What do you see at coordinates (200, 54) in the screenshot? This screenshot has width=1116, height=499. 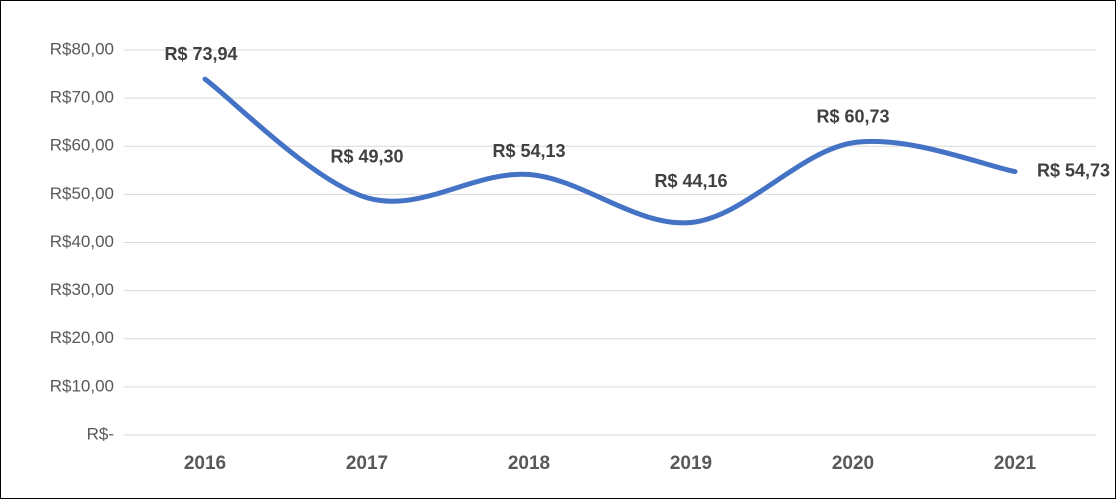 I see `data-label: R$ 73,94` at bounding box center [200, 54].